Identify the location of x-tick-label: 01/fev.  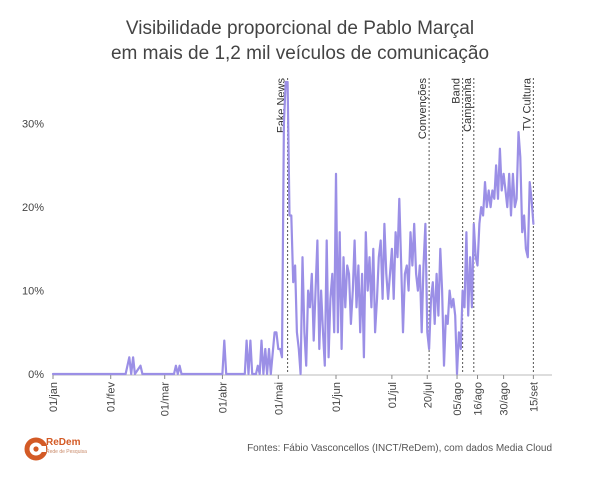
(112, 397).